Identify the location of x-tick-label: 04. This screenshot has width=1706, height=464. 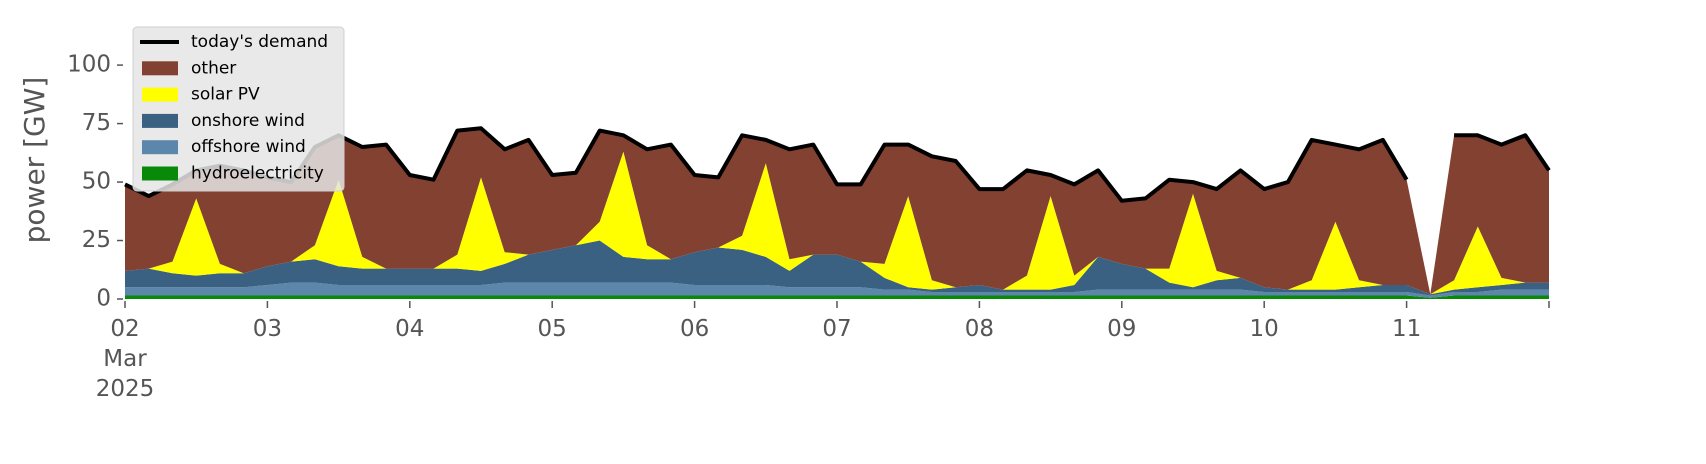
(409, 329).